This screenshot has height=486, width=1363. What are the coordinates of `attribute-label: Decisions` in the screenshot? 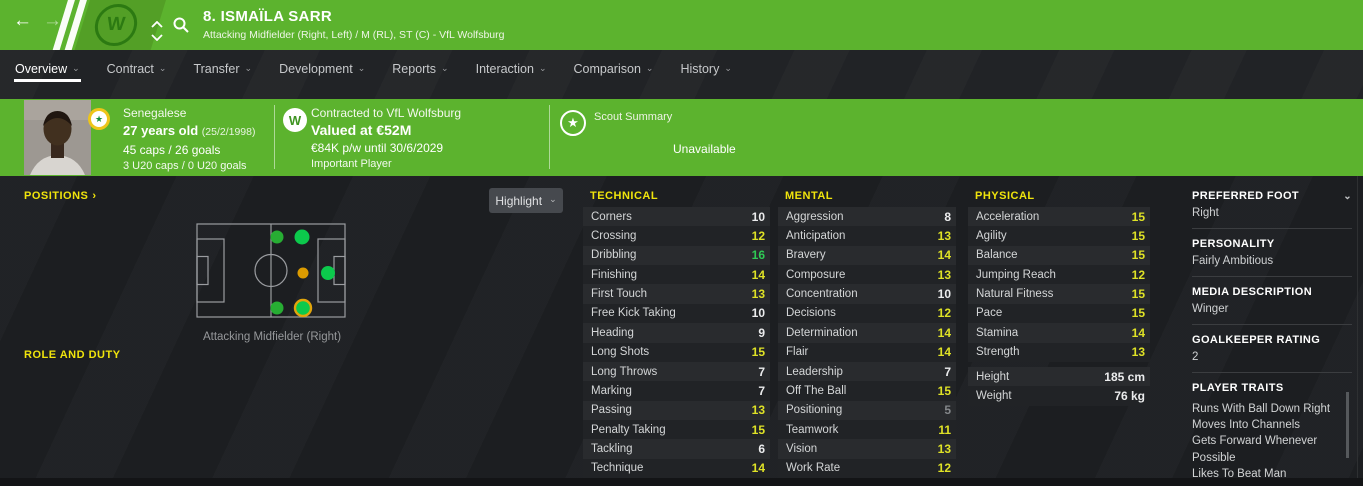 It's located at (811, 313).